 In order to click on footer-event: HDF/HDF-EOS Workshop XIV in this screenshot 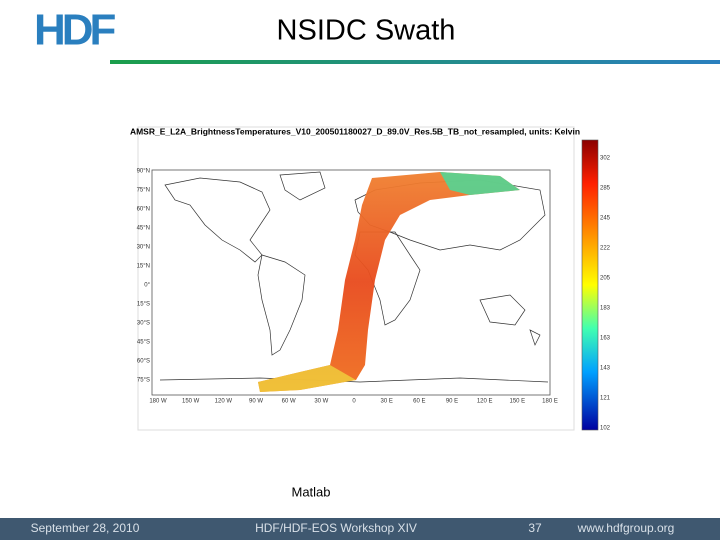, I will do `click(336, 528)`.